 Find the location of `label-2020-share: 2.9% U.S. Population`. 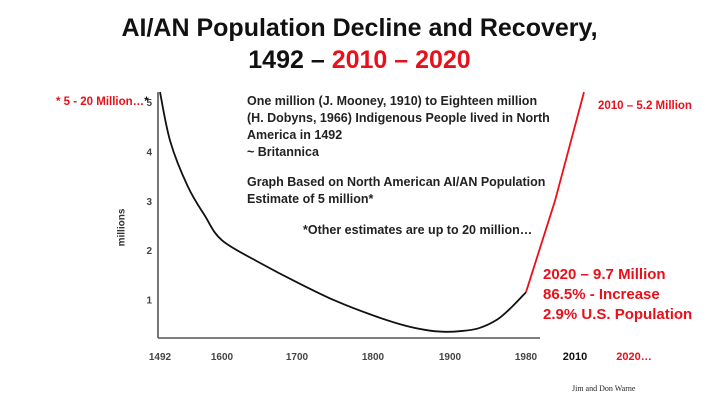

label-2020-share: 2.9% U.S. Population is located at coordinates (618, 314).